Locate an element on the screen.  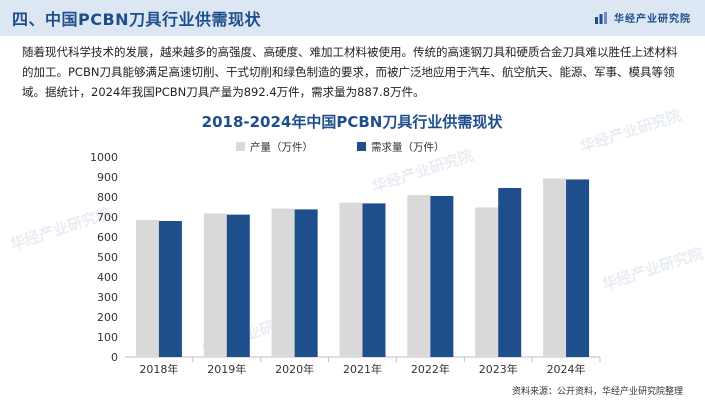
y-tick-label: 500 is located at coordinates (107, 257).